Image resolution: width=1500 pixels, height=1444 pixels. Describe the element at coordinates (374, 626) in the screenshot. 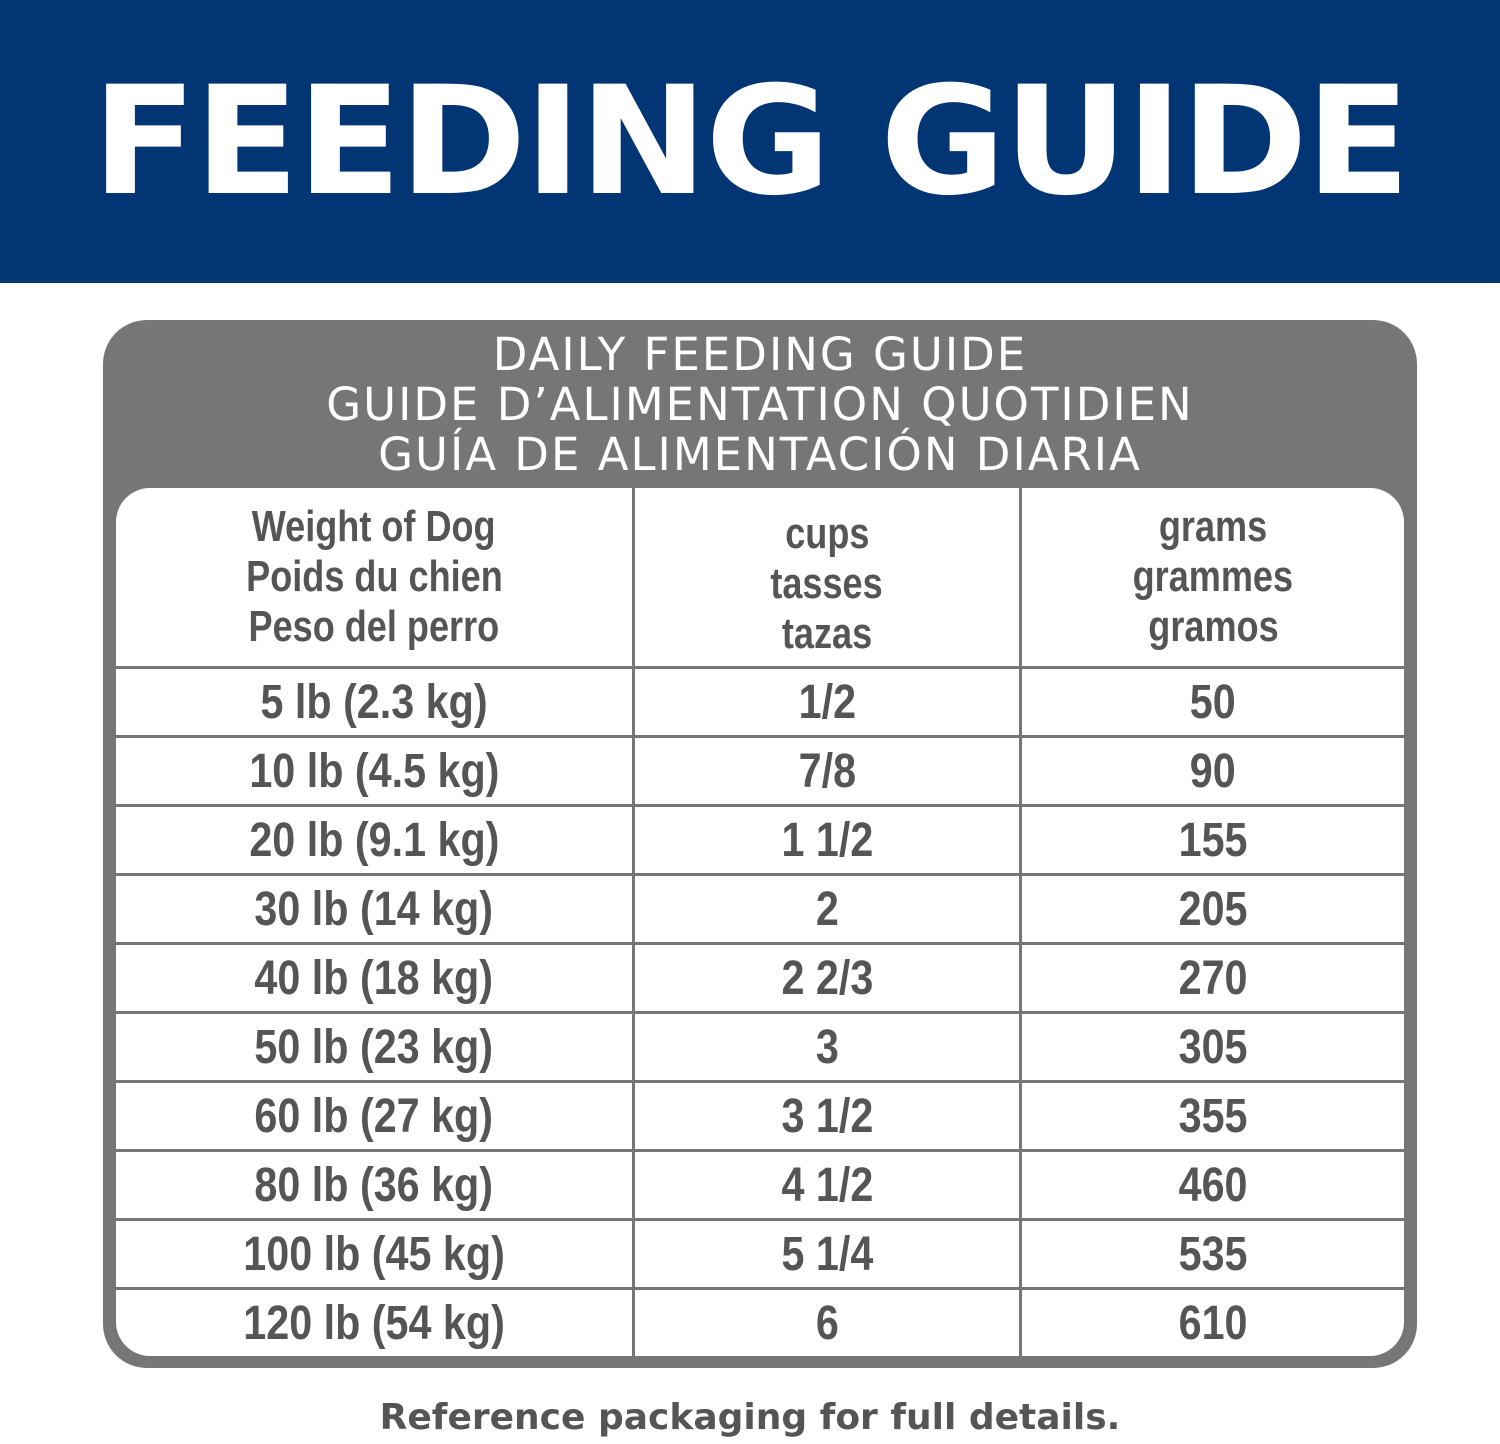

I see `header-weight-es: Peso del perro` at that location.